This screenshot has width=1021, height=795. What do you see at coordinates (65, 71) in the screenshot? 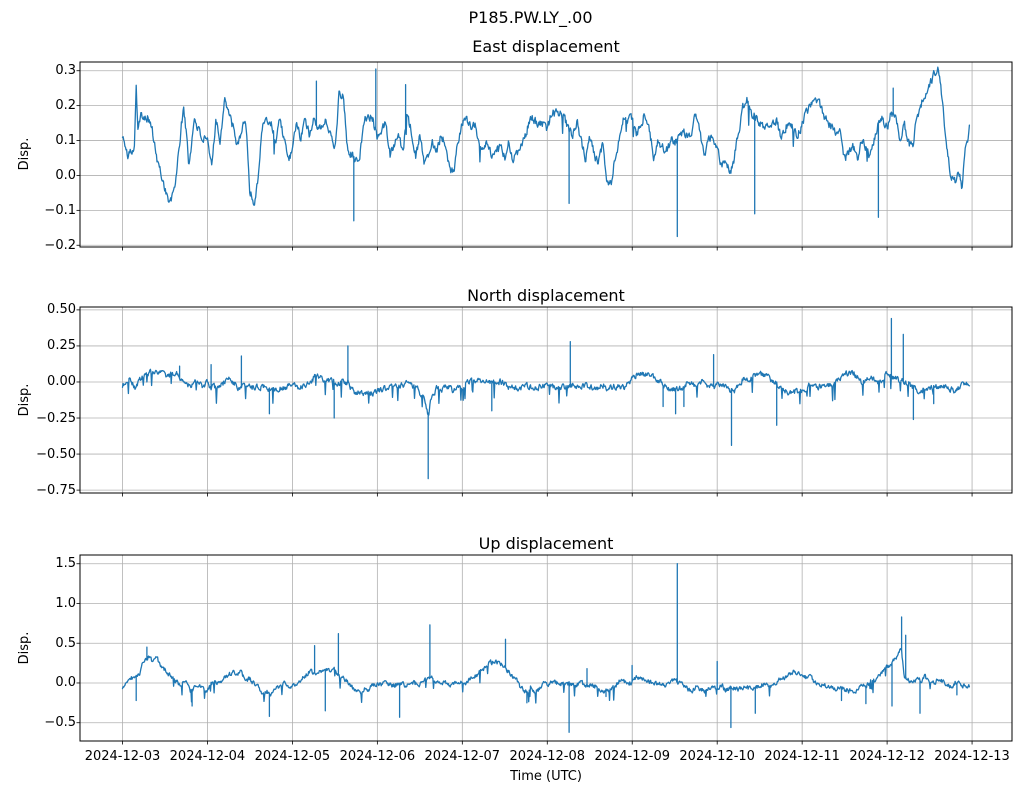
I see `y-tick-label: 0.3` at bounding box center [65, 71].